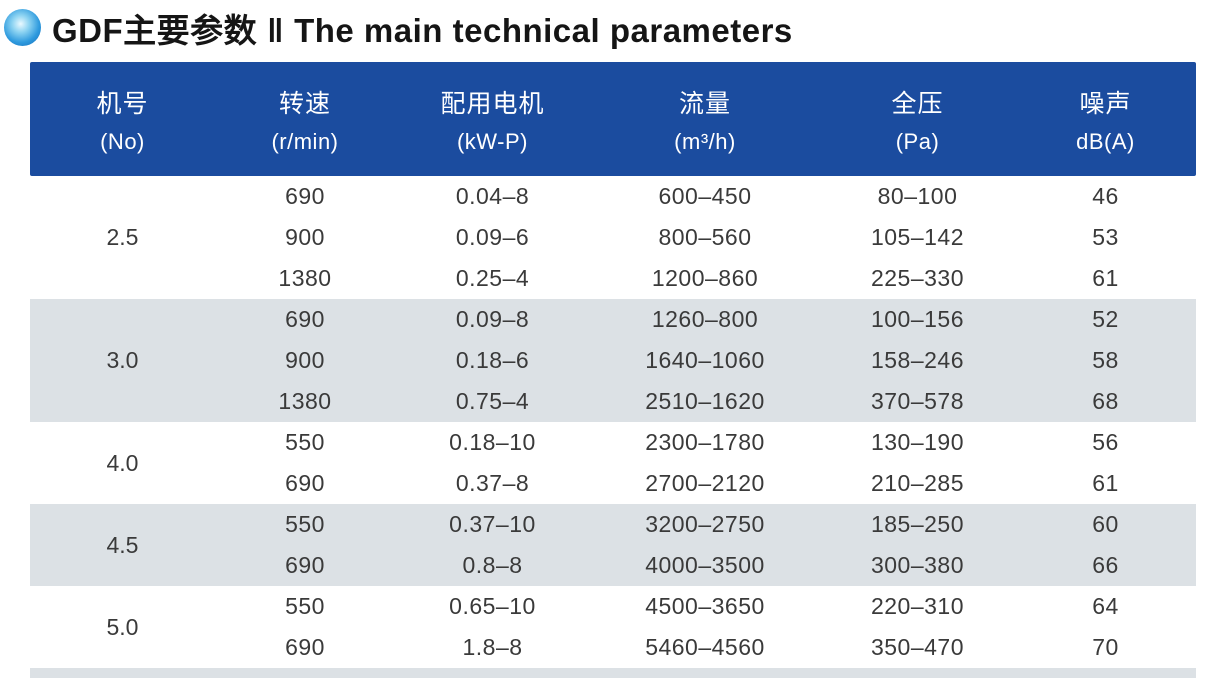  Describe the element at coordinates (492, 565) in the screenshot. I see `table-cell: 0.8–8` at that location.